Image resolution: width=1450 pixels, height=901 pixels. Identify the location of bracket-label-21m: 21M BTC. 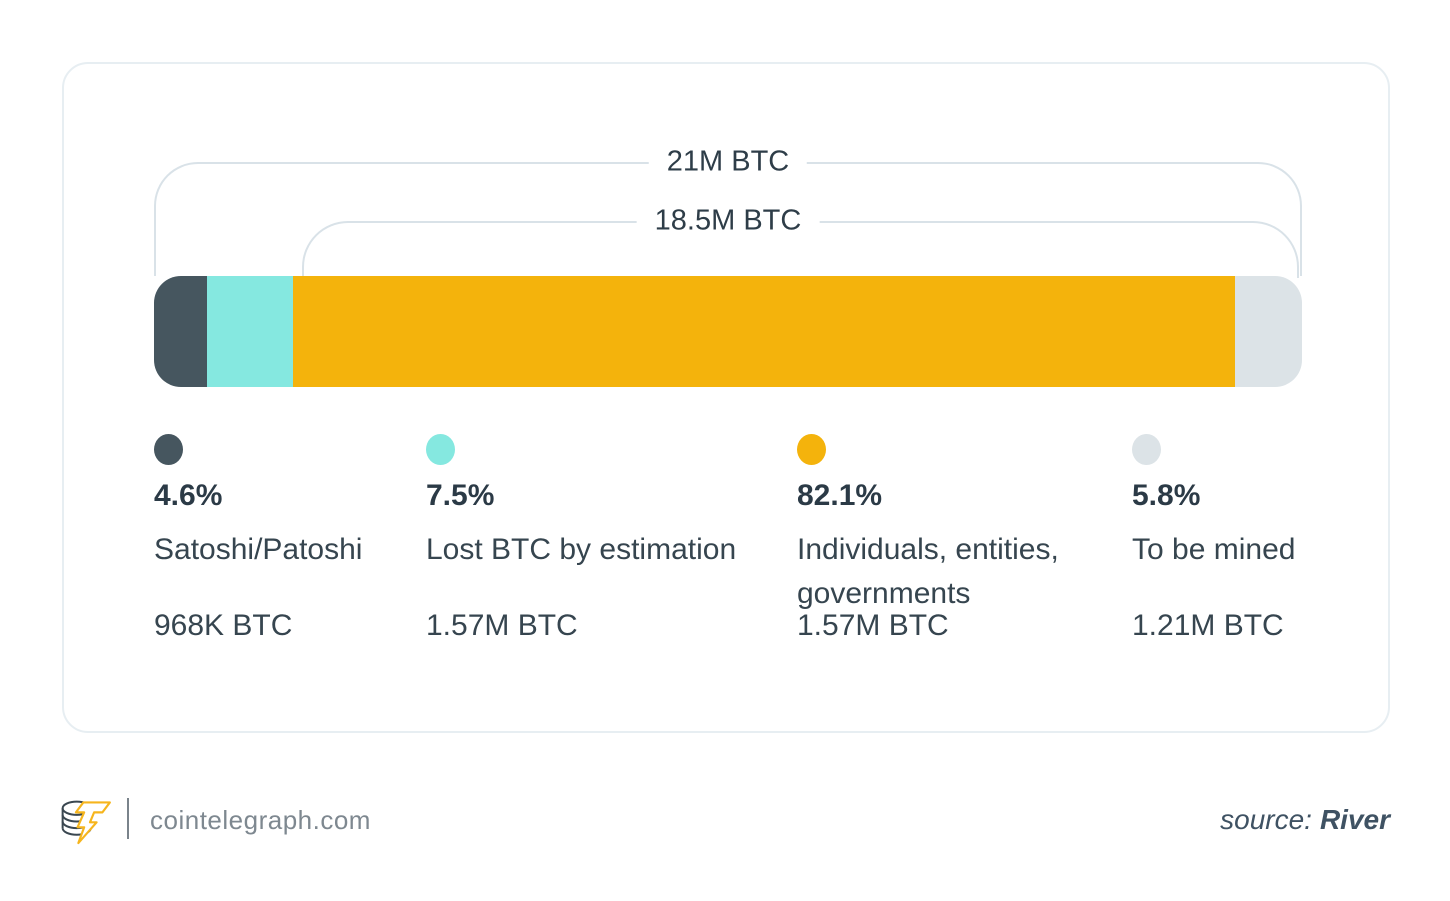
(728, 162).